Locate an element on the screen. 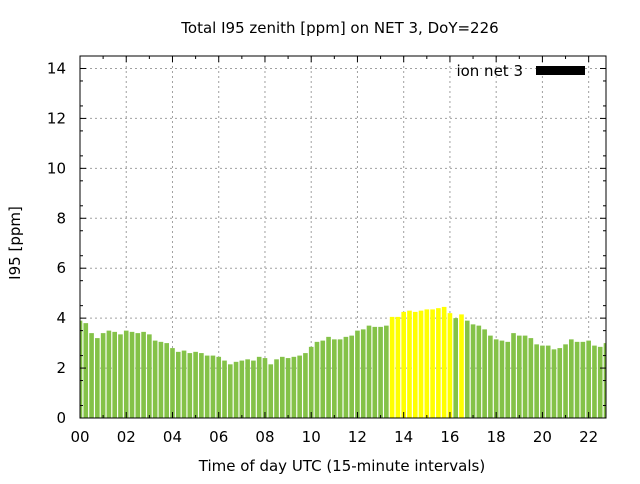 This screenshot has width=640, height=484. legend-swatch is located at coordinates (560, 70).